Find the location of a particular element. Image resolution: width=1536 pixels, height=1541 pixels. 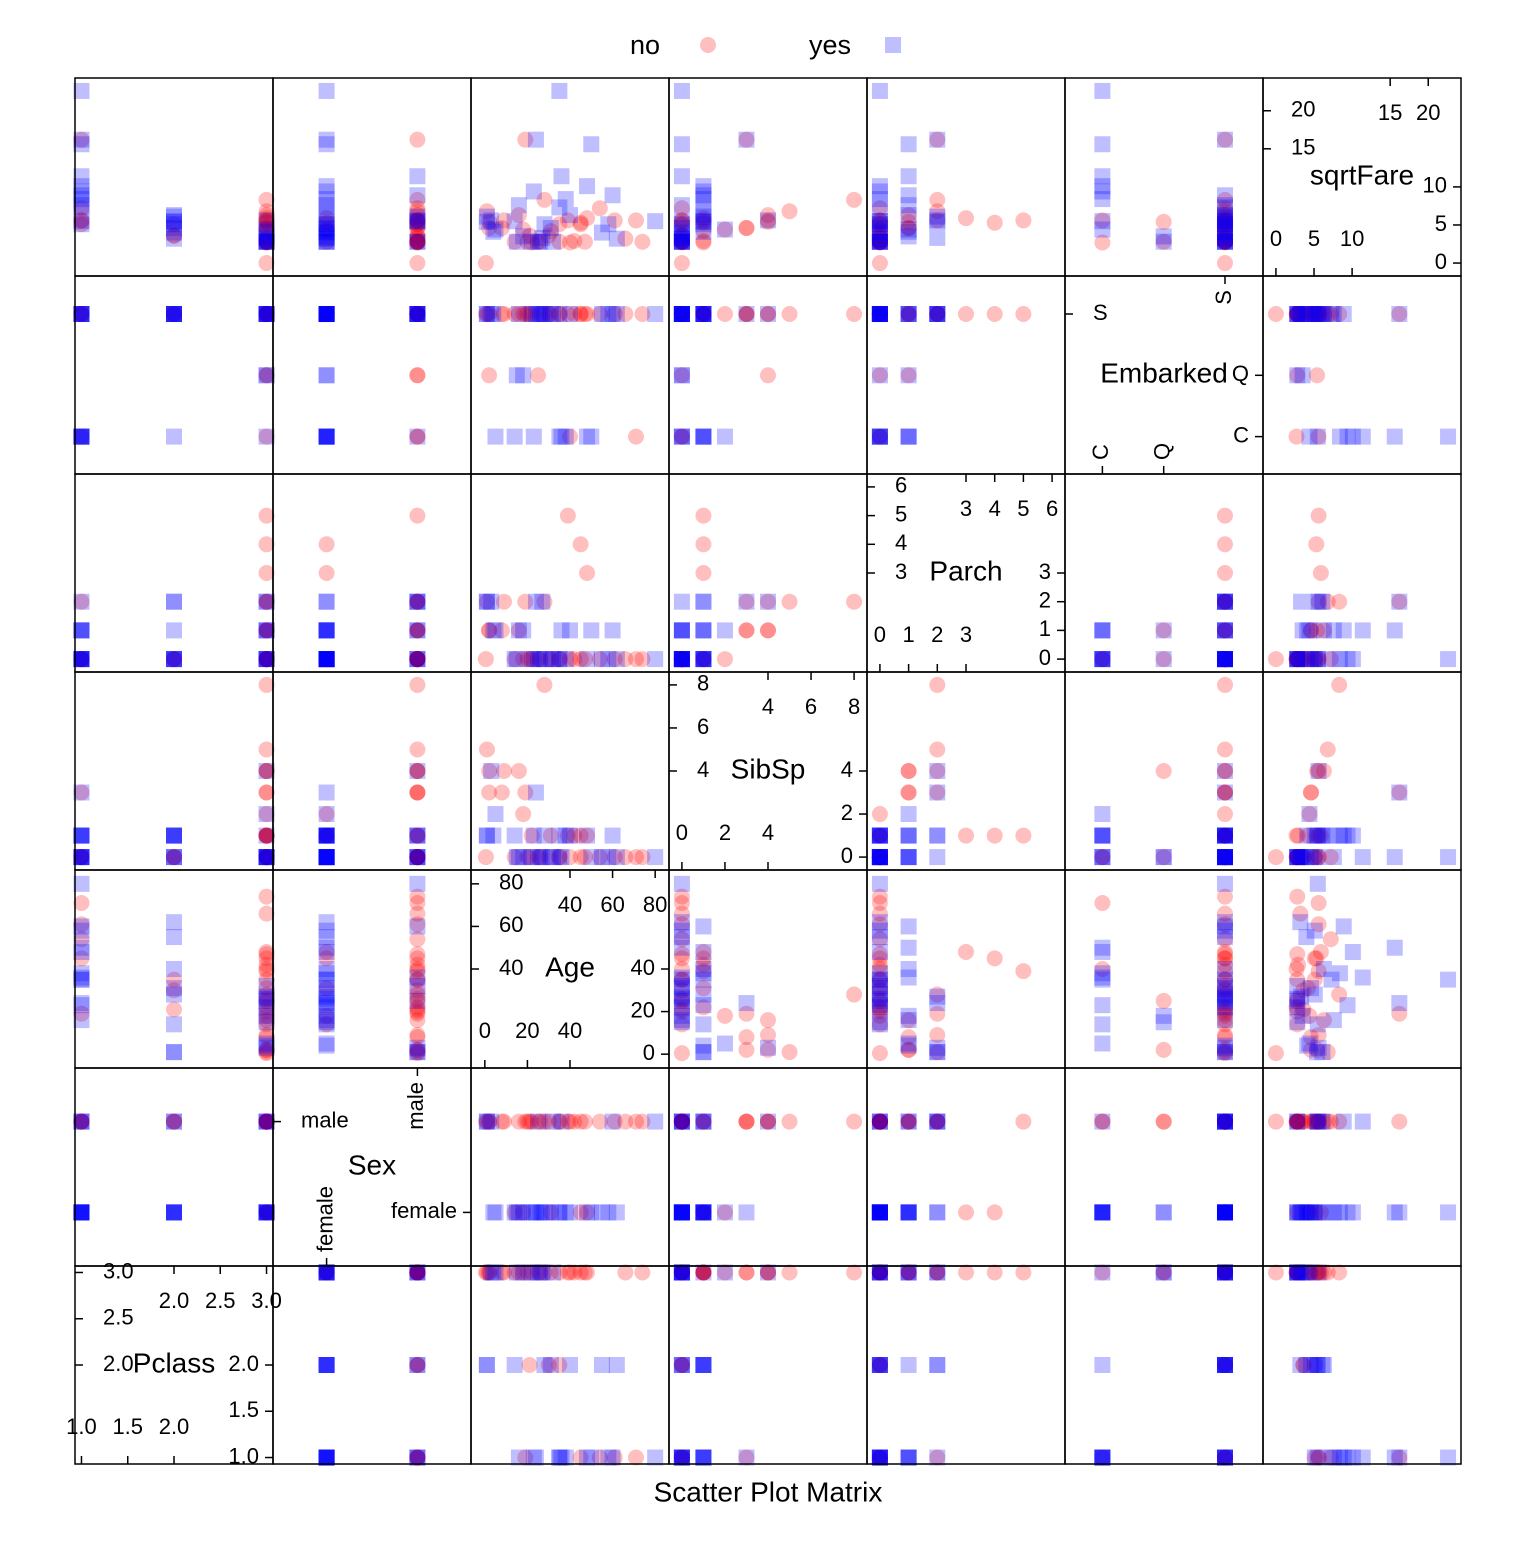

tick-label: 6 is located at coordinates (703, 726).